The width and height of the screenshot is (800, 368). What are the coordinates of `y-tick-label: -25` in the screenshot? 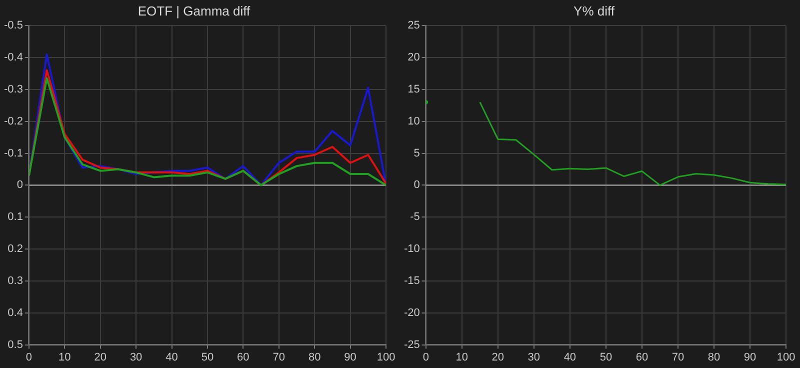 It's located at (412, 344).